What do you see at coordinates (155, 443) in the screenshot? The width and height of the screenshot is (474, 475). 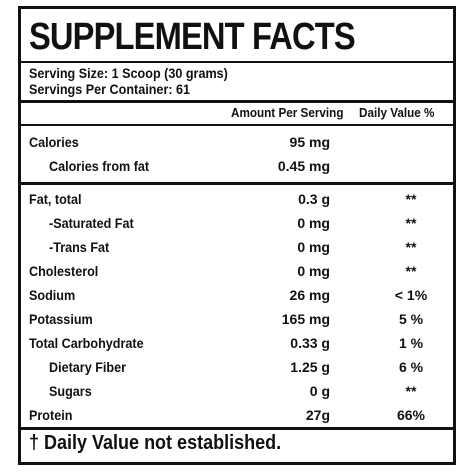 I see `footnote: † Daily Value not established.` at bounding box center [155, 443].